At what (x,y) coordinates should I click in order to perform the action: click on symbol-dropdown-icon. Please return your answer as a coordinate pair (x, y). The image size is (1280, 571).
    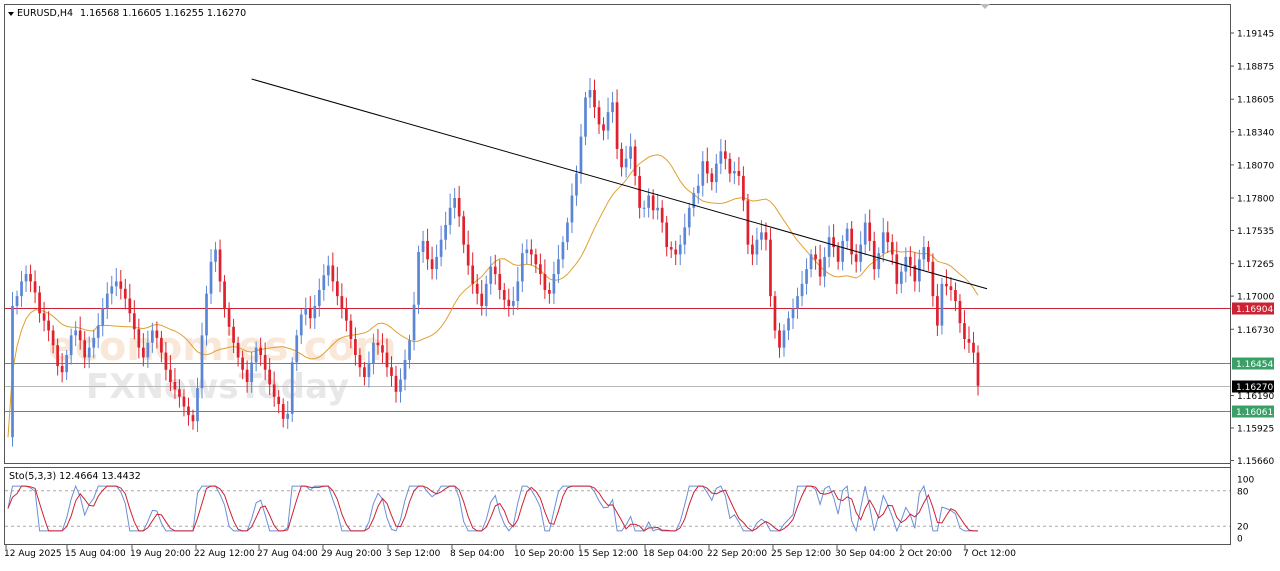
    Looking at the image, I should click on (11, 14).